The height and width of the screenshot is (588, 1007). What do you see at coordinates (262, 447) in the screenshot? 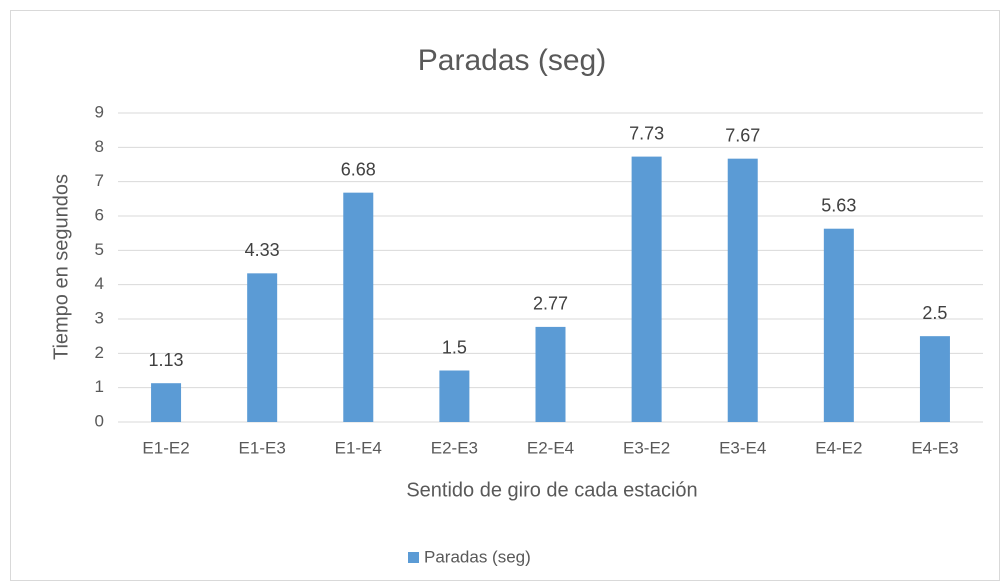
I see `x-tick-label: E1-E3` at bounding box center [262, 447].